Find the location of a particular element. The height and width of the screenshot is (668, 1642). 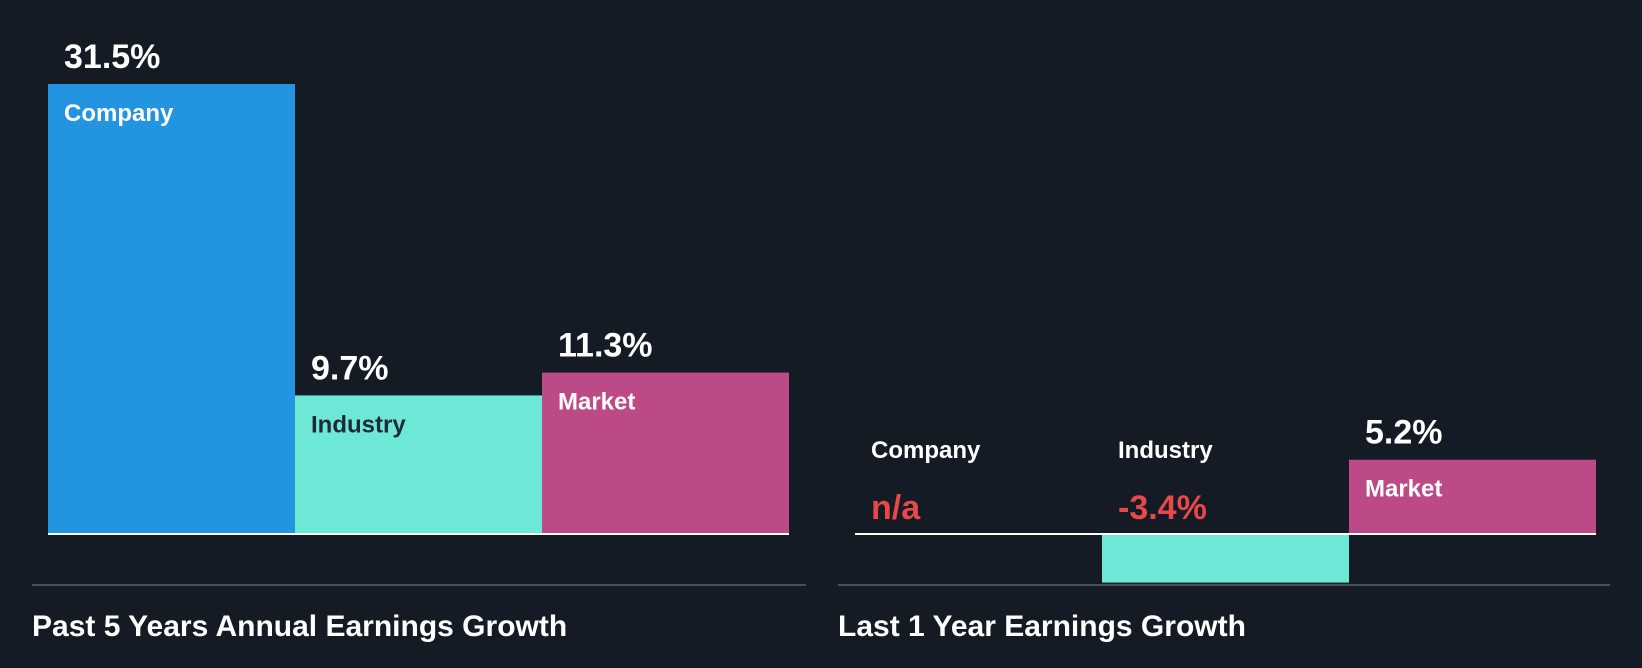

past-5y-bar-market is located at coordinates (665, 453).